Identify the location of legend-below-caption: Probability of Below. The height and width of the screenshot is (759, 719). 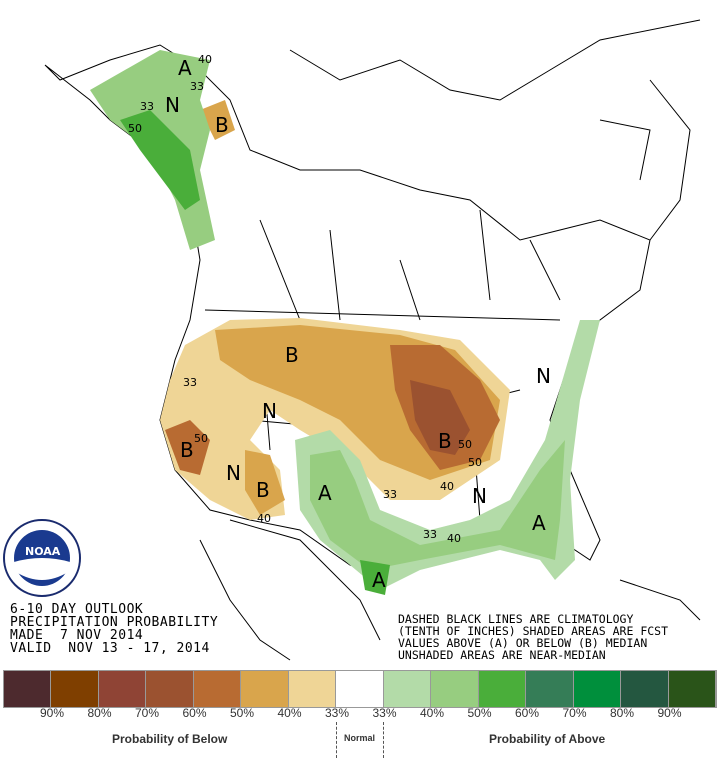
(170, 739).